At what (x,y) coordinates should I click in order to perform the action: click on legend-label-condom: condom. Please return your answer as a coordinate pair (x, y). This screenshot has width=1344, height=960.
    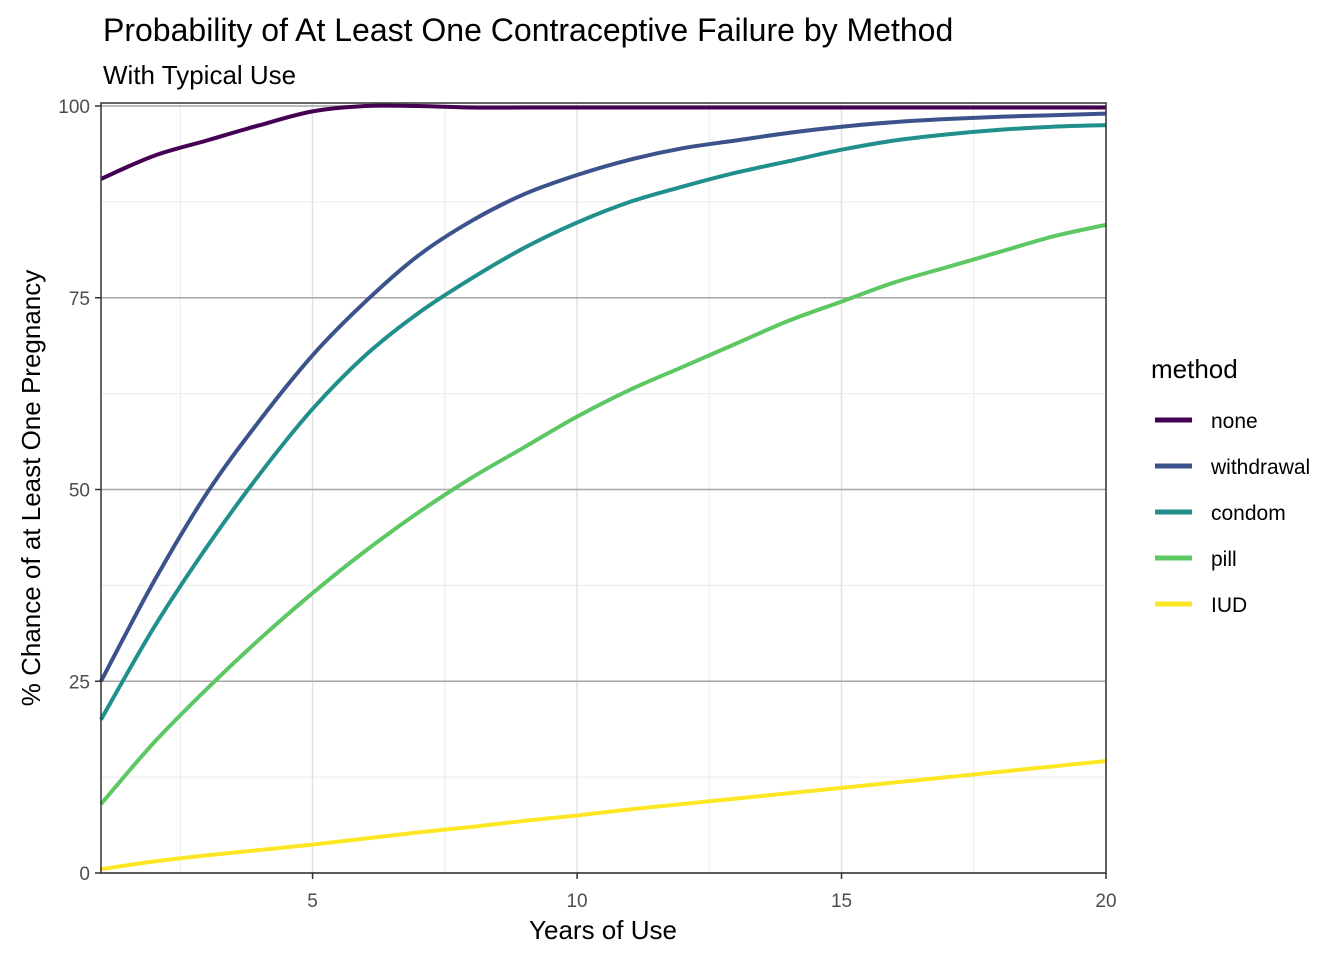
    Looking at the image, I should click on (1248, 513).